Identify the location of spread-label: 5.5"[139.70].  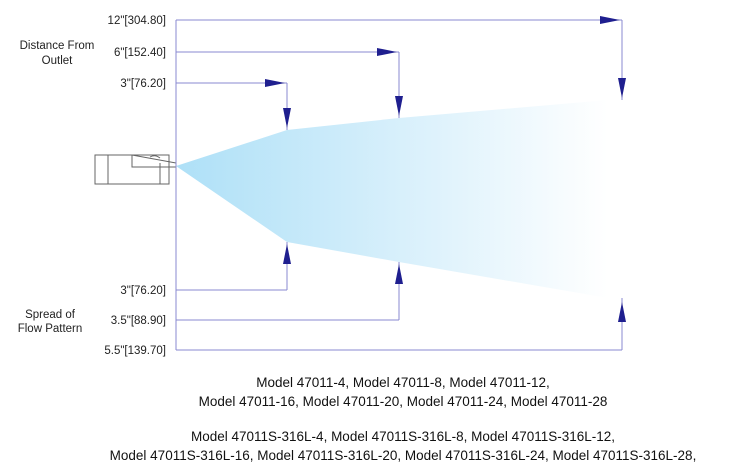
(135, 351).